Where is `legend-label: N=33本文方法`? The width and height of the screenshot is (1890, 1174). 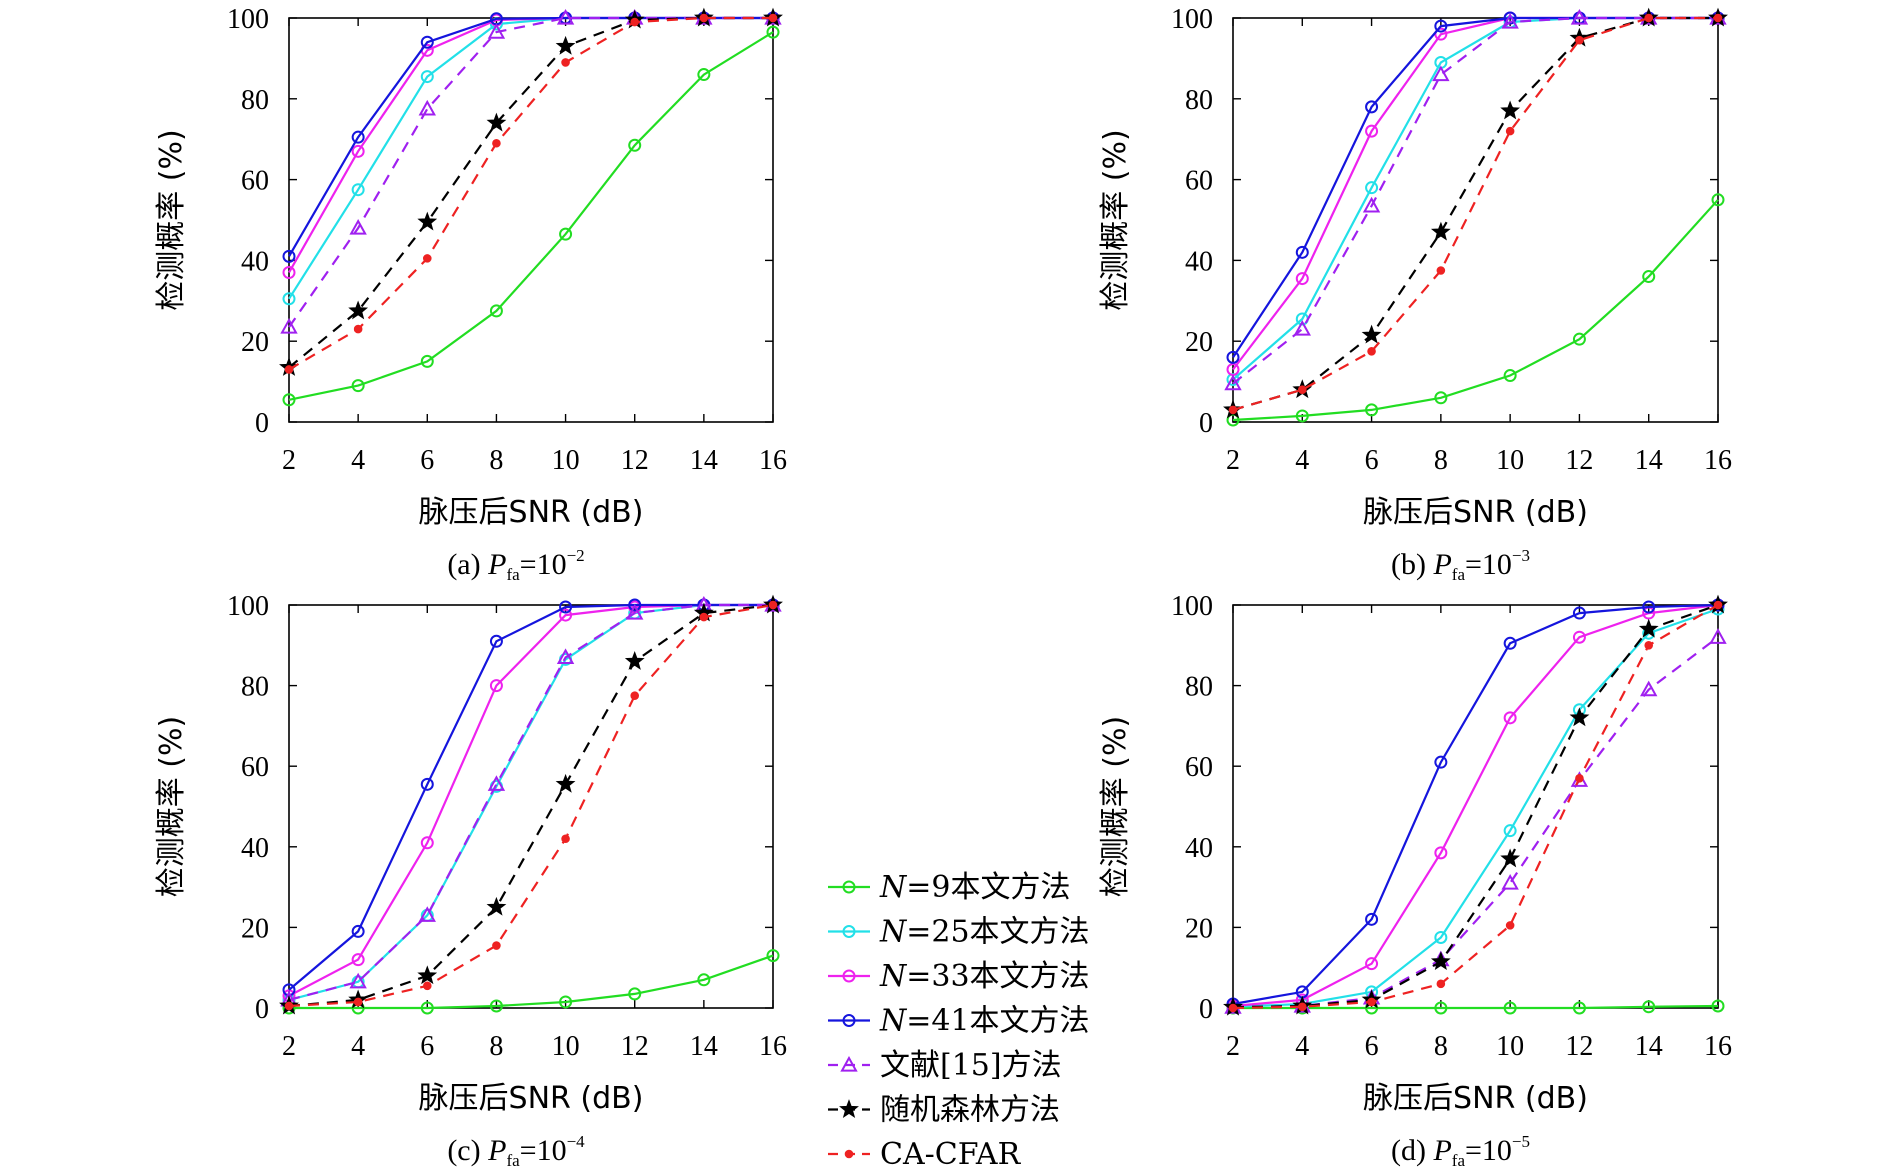 legend-label: N=33本文方法 is located at coordinates (984, 976).